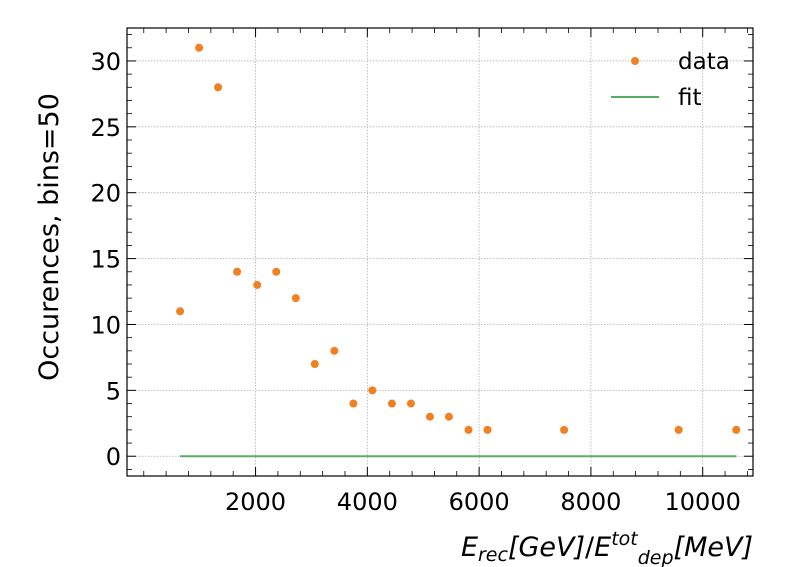 The height and width of the screenshot is (567, 793). What do you see at coordinates (690, 98) in the screenshot?
I see `legend-fit-label: fit` at bounding box center [690, 98].